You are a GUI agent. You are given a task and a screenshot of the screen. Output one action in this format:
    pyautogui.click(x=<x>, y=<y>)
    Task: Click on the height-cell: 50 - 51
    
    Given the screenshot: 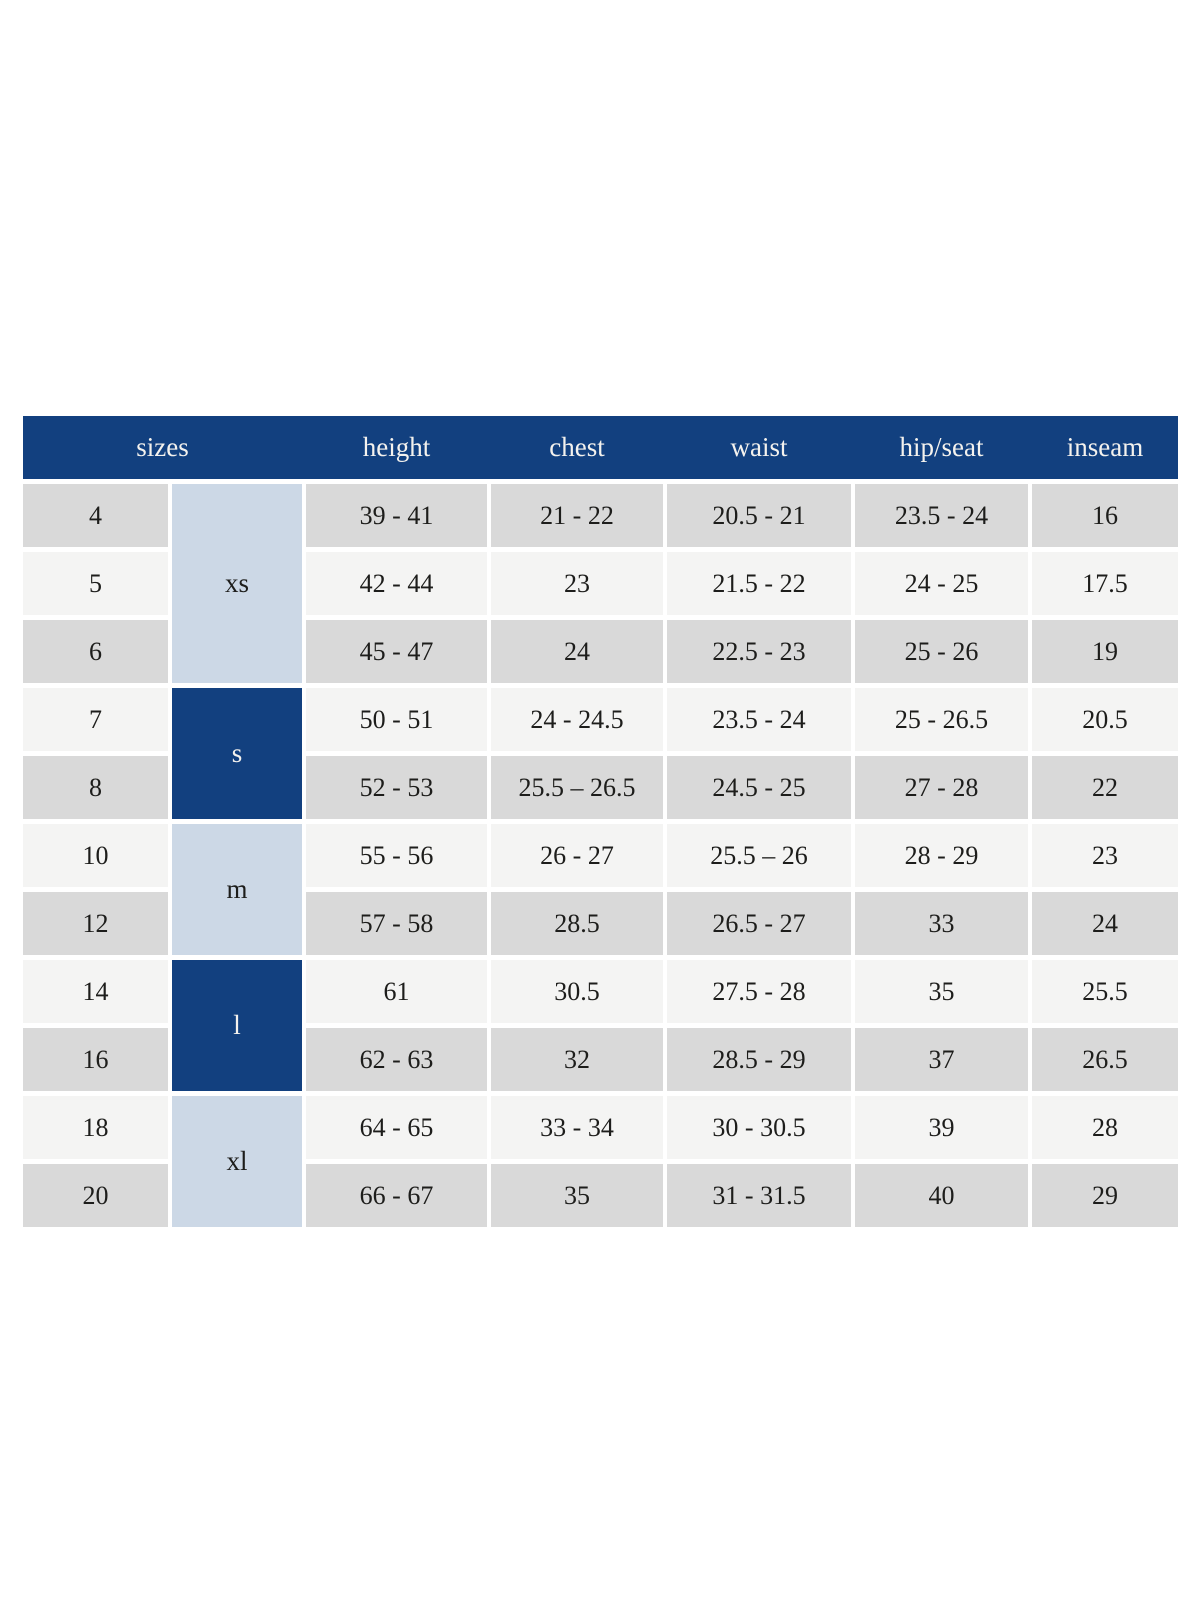 What is the action you would take?
    pyautogui.click(x=396, y=719)
    